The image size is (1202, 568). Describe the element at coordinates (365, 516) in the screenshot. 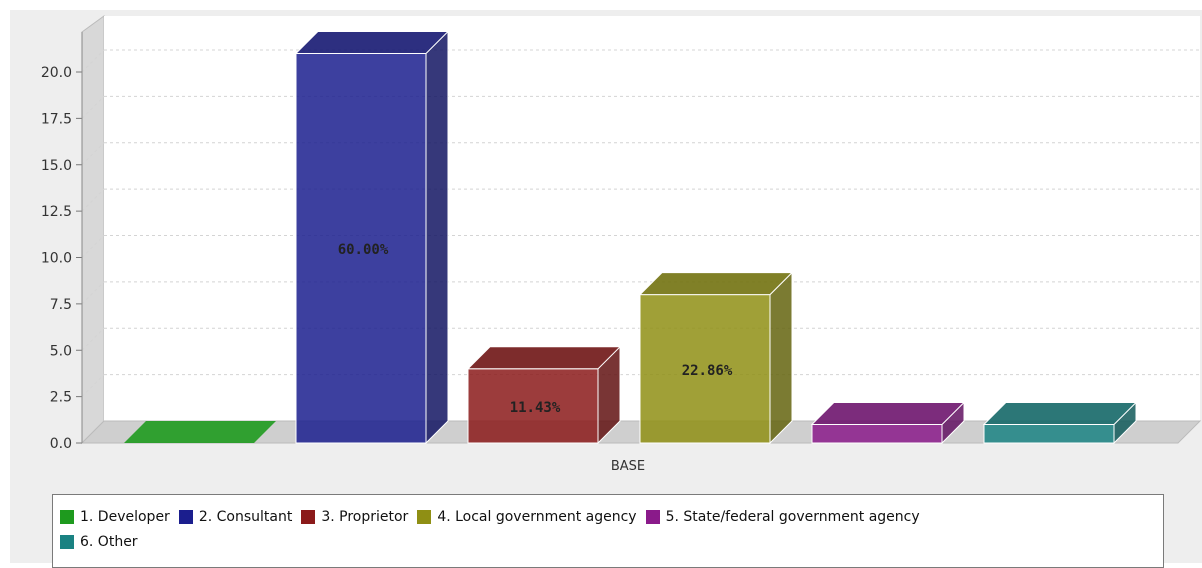

I see `legend-label: 3. Proprietor` at that location.